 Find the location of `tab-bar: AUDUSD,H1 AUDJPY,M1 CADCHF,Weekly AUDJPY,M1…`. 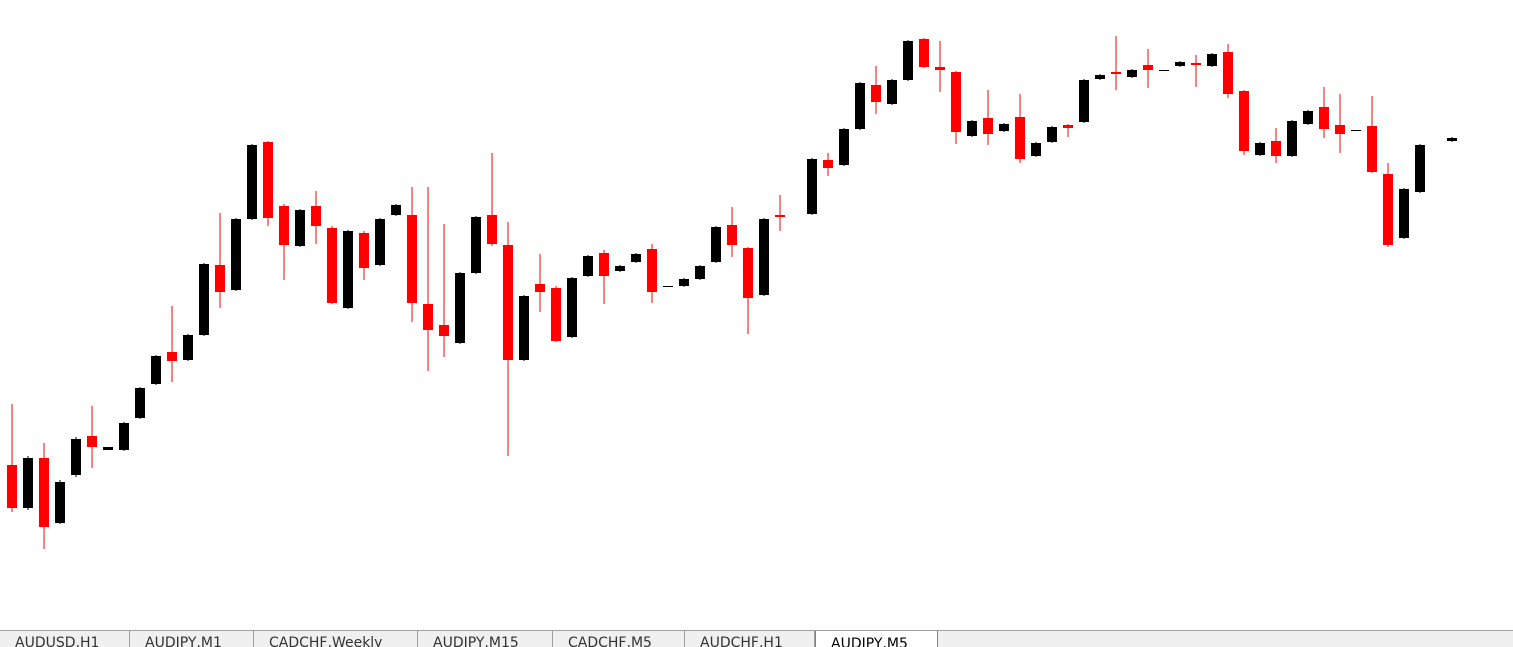

tab-bar: AUDUSD,H1 AUDJPY,M1 CADCHF,Weekly AUDJPY,M1… is located at coordinates (756, 638).